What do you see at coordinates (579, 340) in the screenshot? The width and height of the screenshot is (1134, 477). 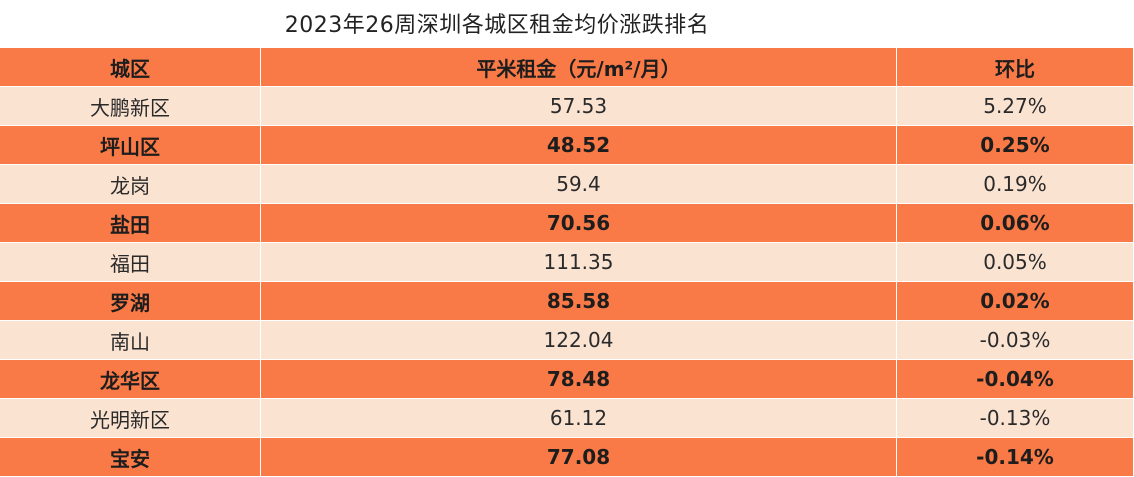 I see `cell-rent: 122.04` at bounding box center [579, 340].